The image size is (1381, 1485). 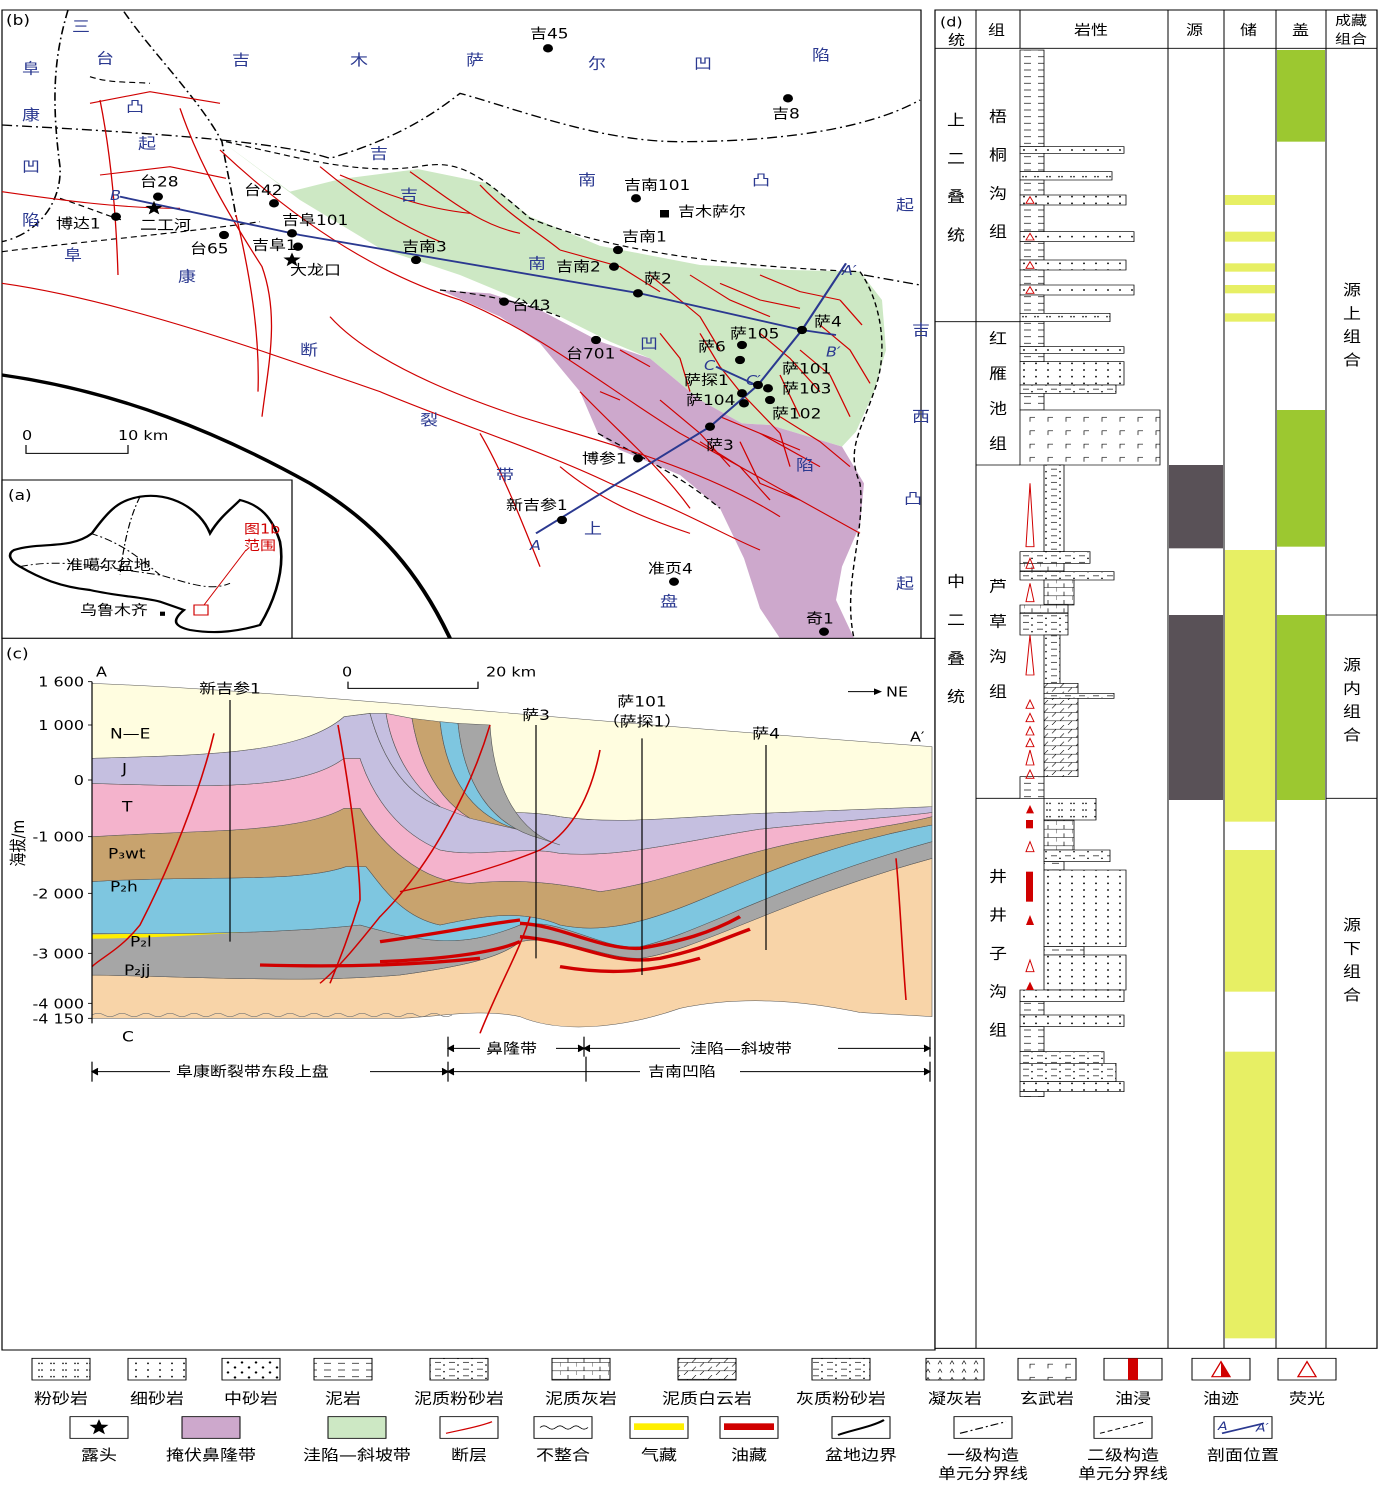 What do you see at coordinates (498, 837) in the screenshot?
I see `section-well-lines` at bounding box center [498, 837].